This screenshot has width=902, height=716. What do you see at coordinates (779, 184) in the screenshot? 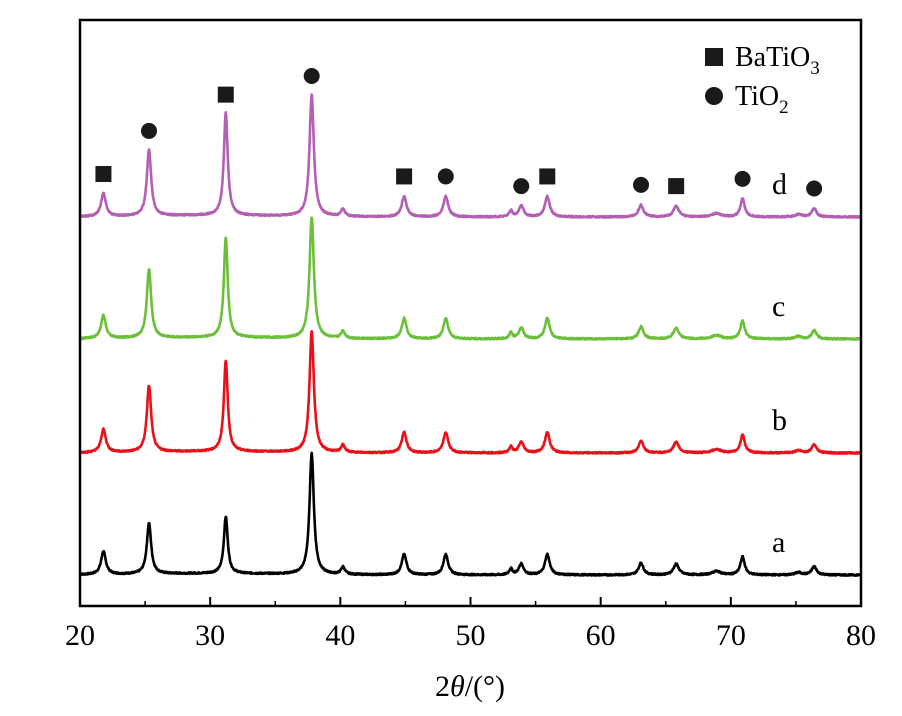
I see `curve-label-d: d` at bounding box center [779, 184].